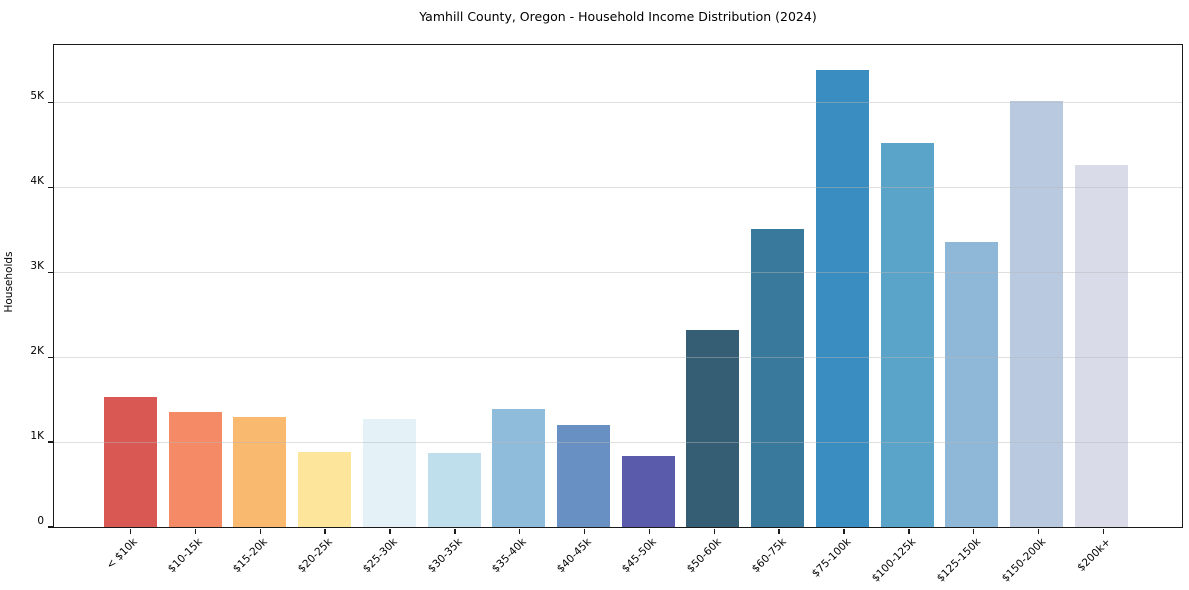  Describe the element at coordinates (185, 556) in the screenshot. I see `x-tick-label-$10-15k: $10-15k` at that location.